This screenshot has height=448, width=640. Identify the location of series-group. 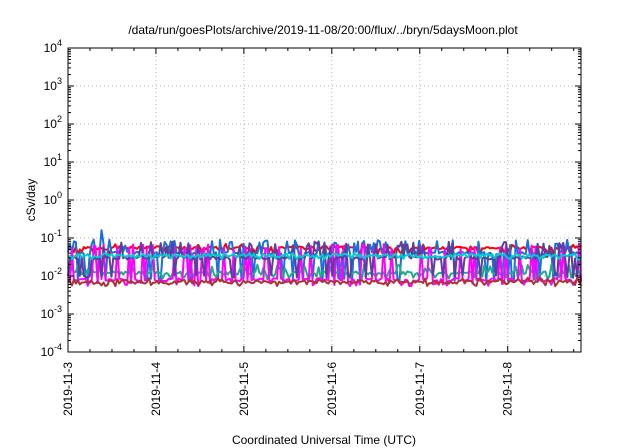
(324, 258).